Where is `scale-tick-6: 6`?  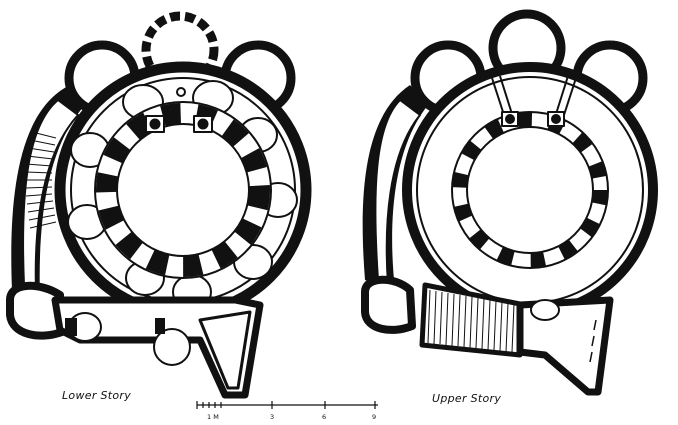 scale-tick-6: 6 is located at coordinates (324, 417).